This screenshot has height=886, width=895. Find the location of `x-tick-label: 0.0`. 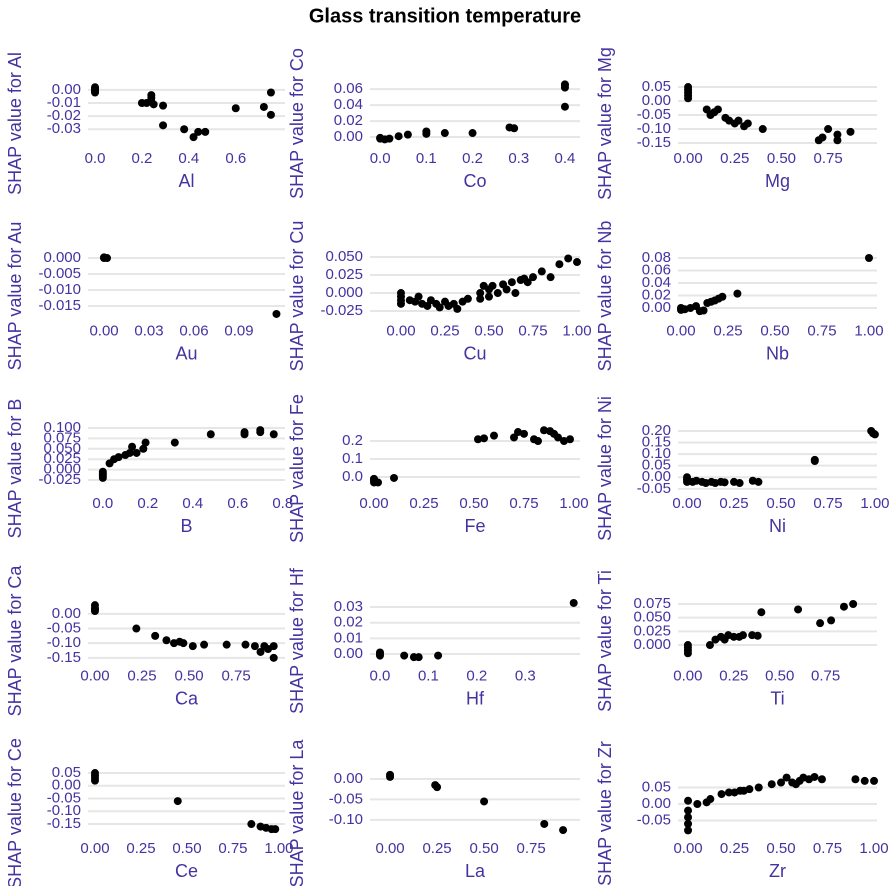

x-tick-label: 0.0 is located at coordinates (380, 675).